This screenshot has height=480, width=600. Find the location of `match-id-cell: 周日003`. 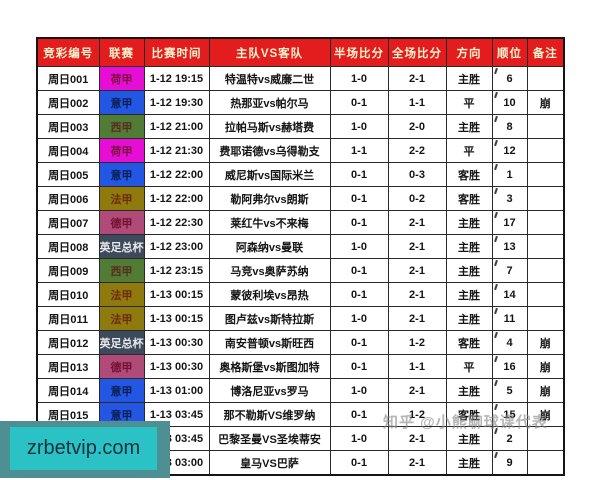

match-id-cell: 周日003 is located at coordinates (68, 126).